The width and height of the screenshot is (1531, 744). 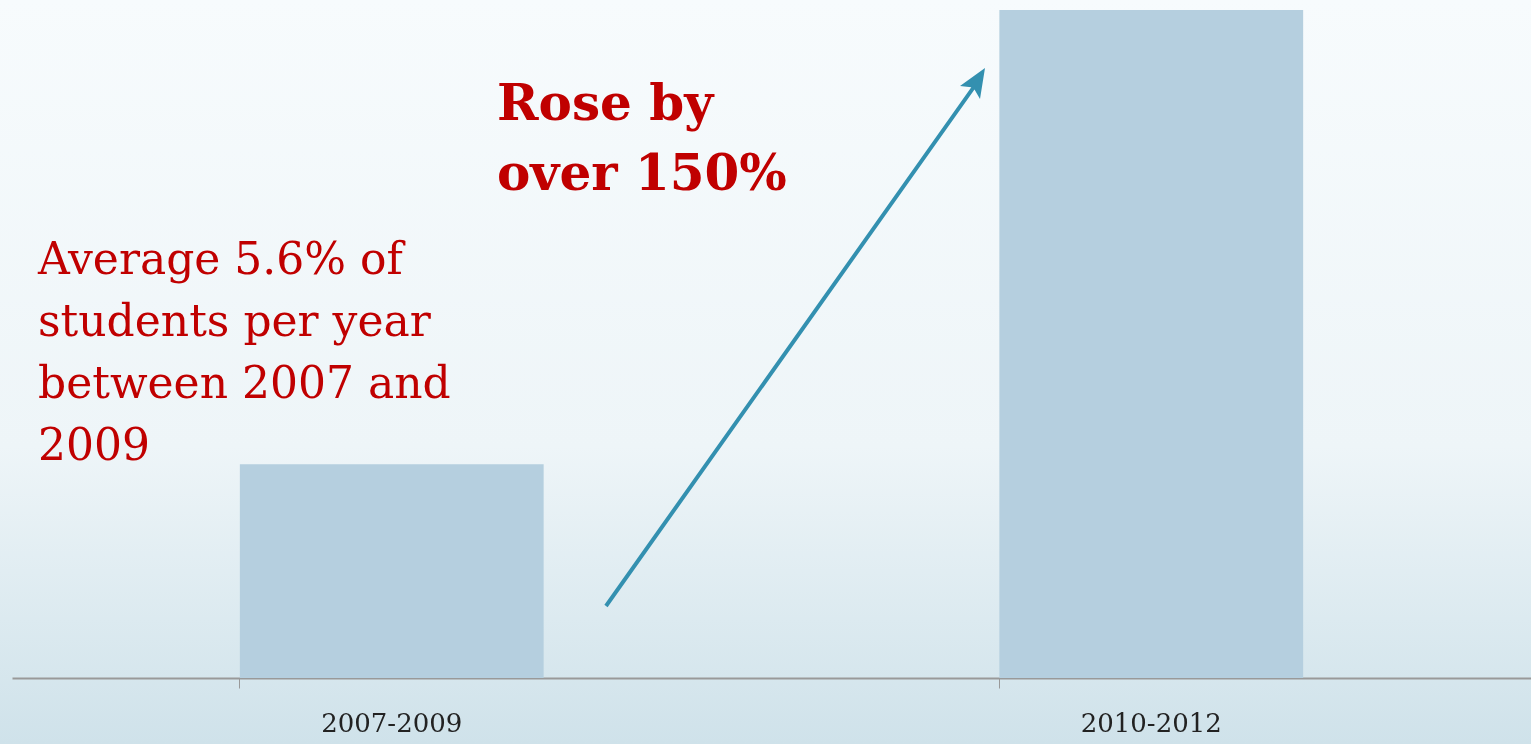 What do you see at coordinates (245, 352) in the screenshot?
I see `annotation: Average 5.6% of students per year between 2007 and 2009` at bounding box center [245, 352].